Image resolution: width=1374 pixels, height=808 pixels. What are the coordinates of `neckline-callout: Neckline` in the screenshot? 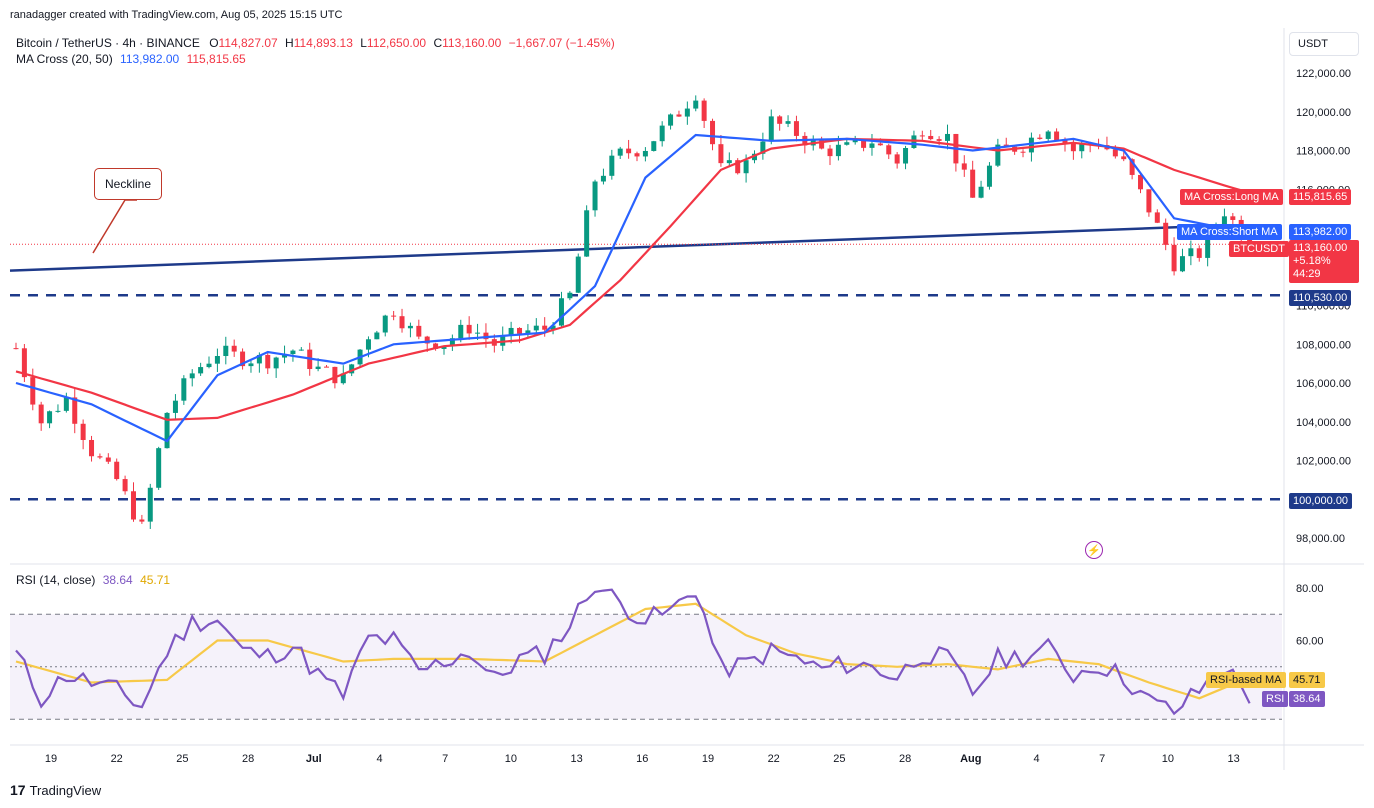 It's located at (128, 184).